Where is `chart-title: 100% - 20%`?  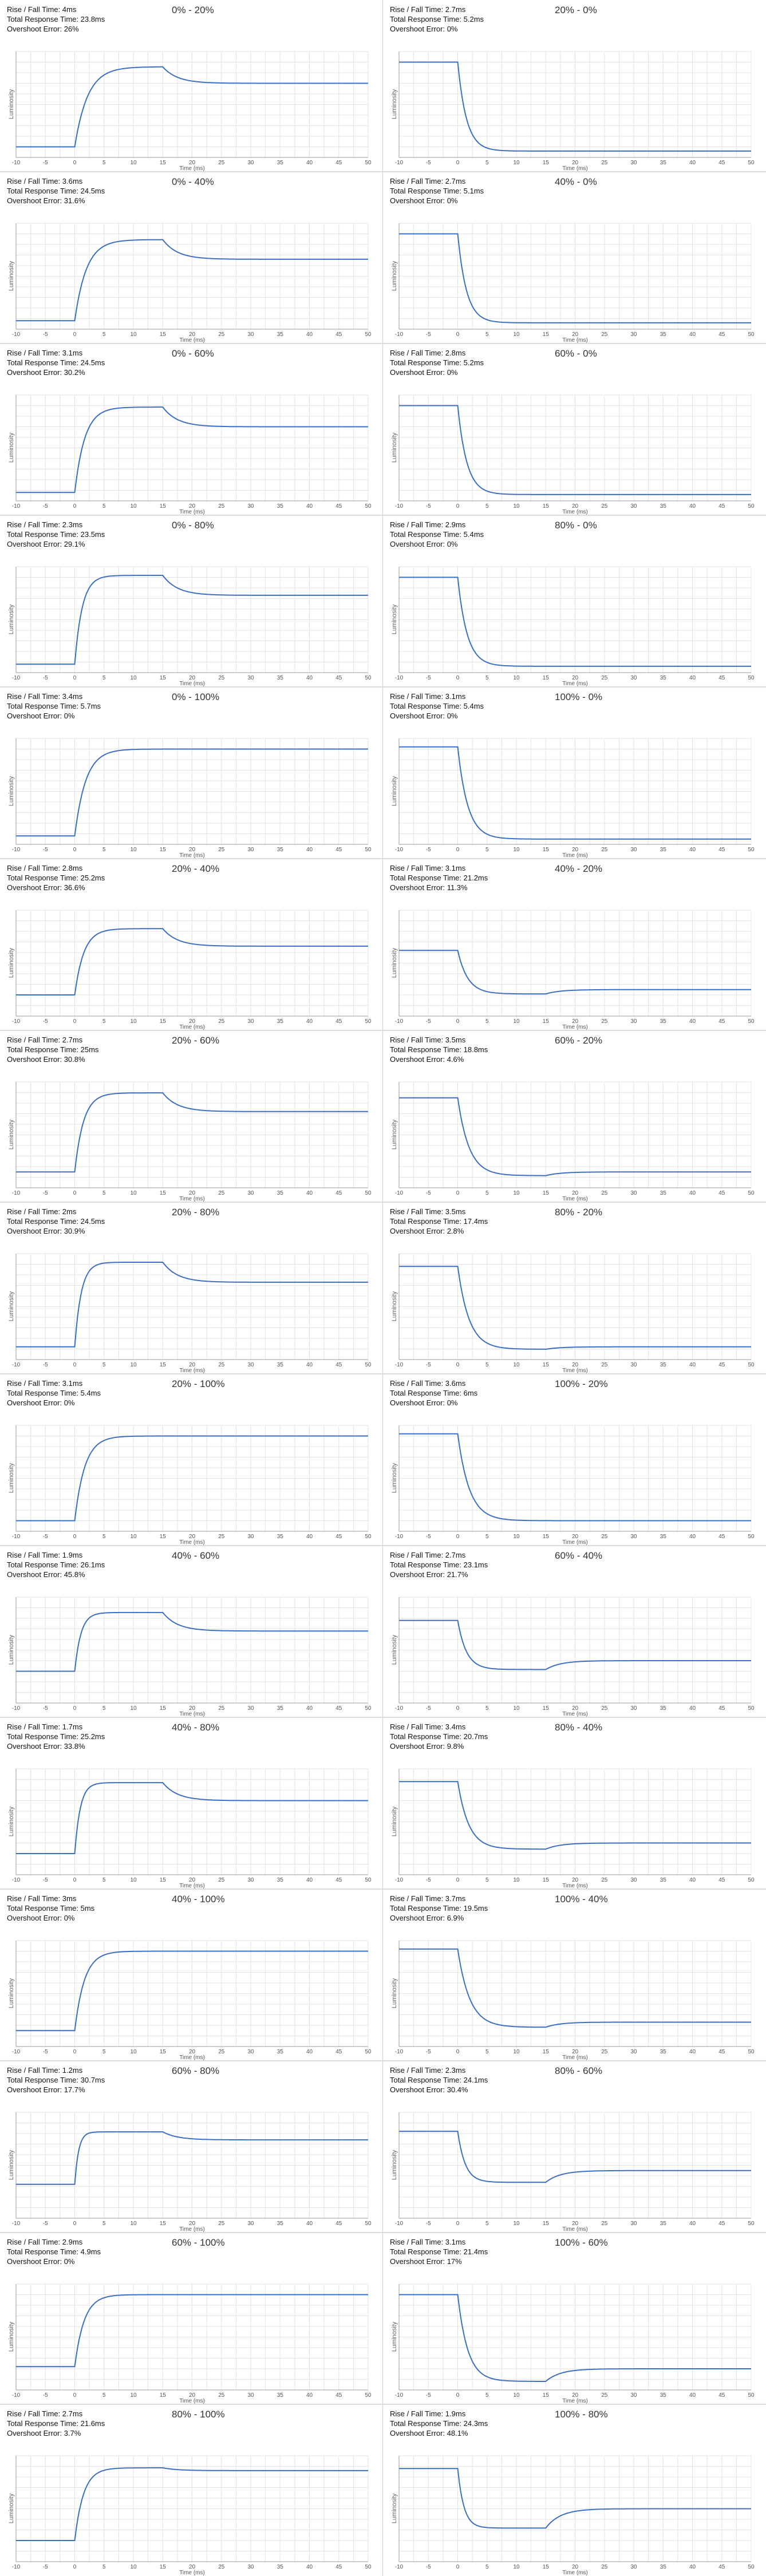
chart-title: 100% - 20% is located at coordinates (581, 1383).